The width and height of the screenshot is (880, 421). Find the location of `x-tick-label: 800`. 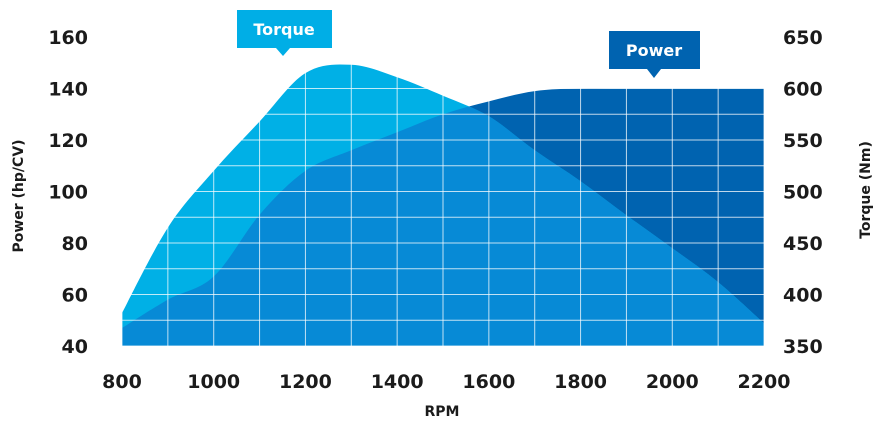

x-tick-label: 800 is located at coordinates (122, 382).